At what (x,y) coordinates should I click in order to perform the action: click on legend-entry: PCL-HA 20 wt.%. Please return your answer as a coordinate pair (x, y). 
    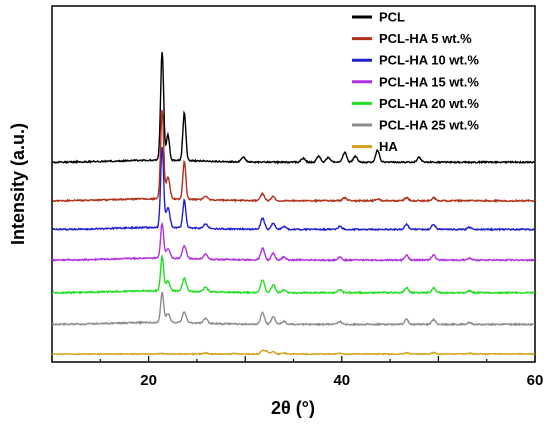
    Looking at the image, I should click on (415, 103).